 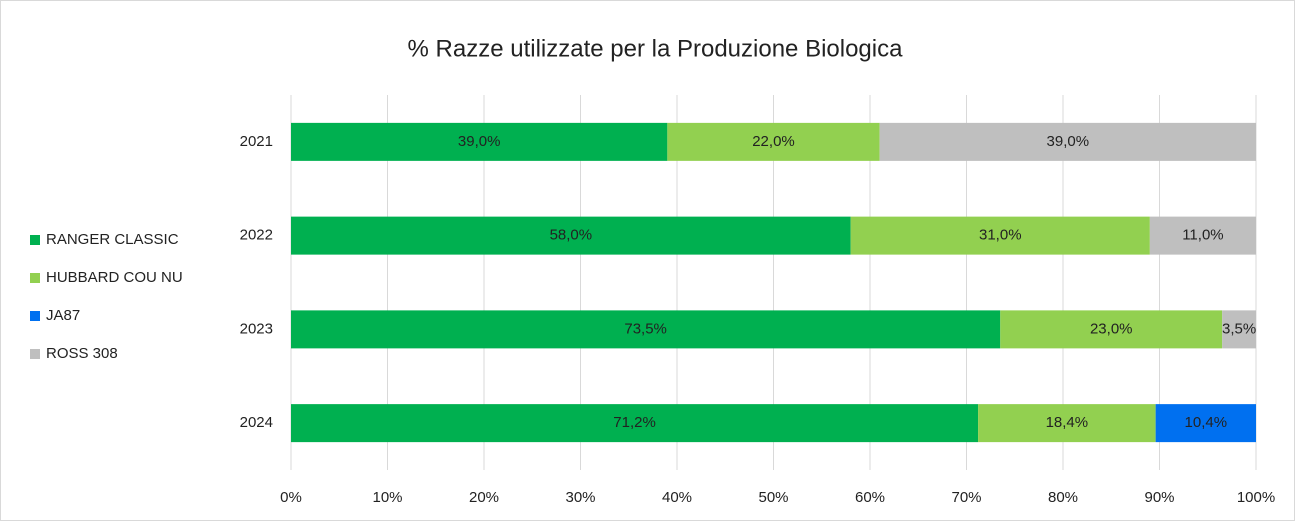 What do you see at coordinates (387, 497) in the screenshot?
I see `x-tick-label: 10%` at bounding box center [387, 497].